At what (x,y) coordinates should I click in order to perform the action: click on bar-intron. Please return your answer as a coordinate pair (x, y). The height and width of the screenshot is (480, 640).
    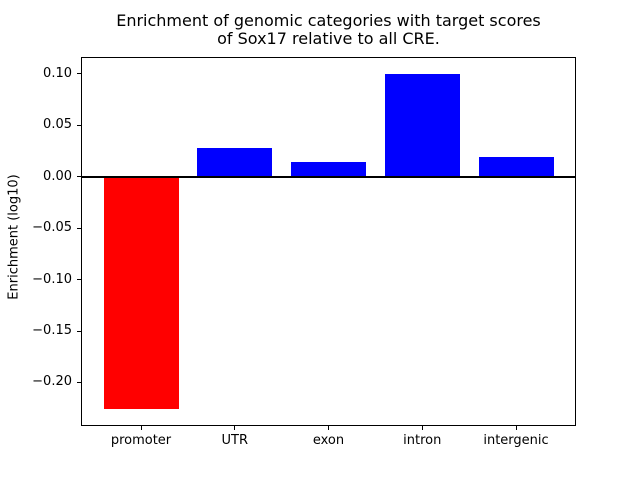
    Looking at the image, I should click on (422, 125).